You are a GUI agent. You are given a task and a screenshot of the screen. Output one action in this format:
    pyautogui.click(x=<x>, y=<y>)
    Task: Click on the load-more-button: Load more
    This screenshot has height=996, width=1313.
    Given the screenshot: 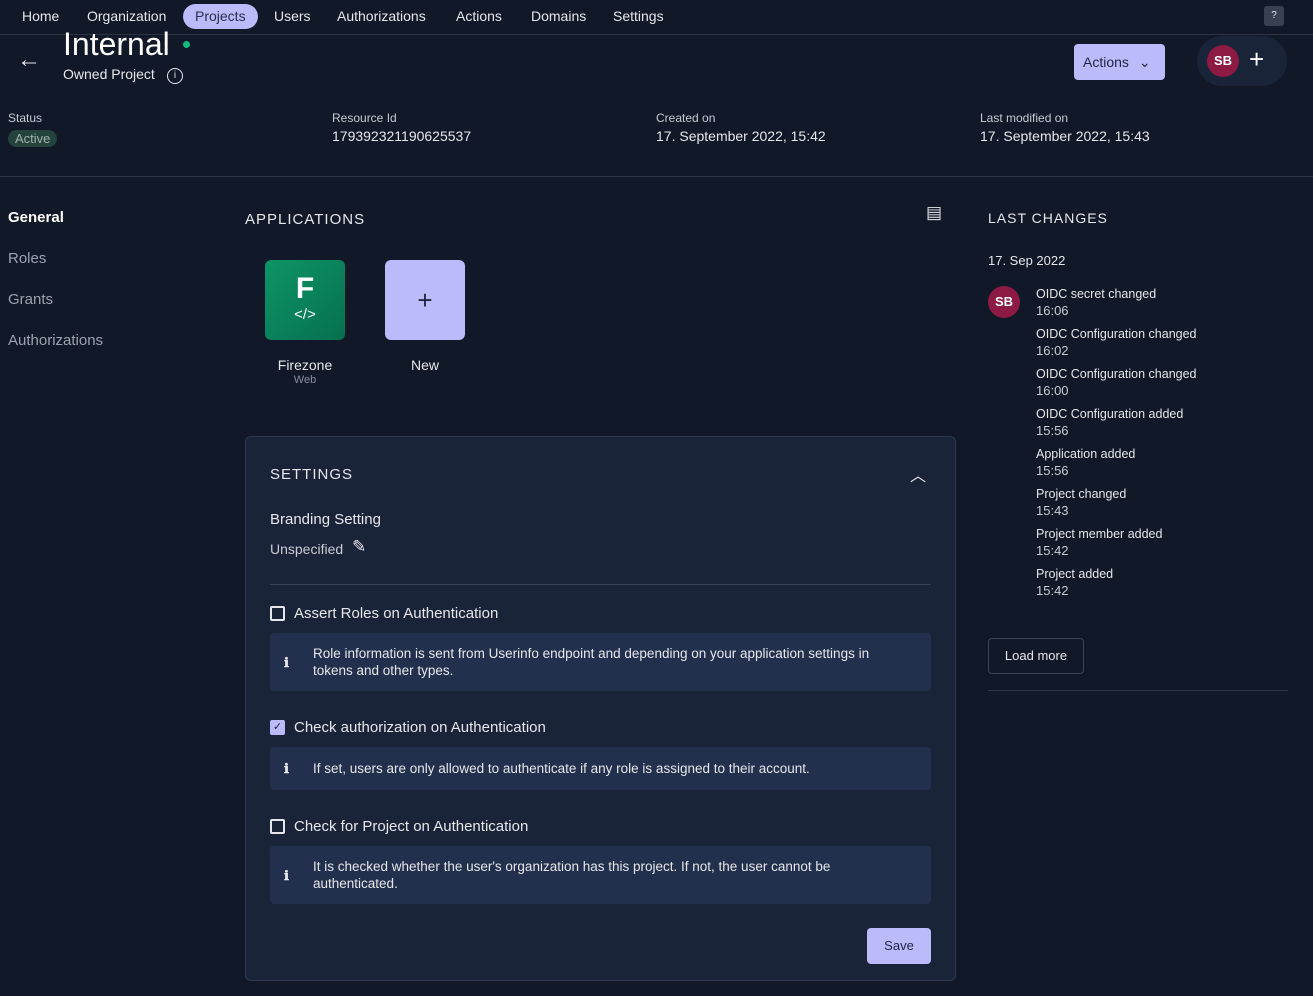 What is the action you would take?
    pyautogui.click(x=1036, y=656)
    